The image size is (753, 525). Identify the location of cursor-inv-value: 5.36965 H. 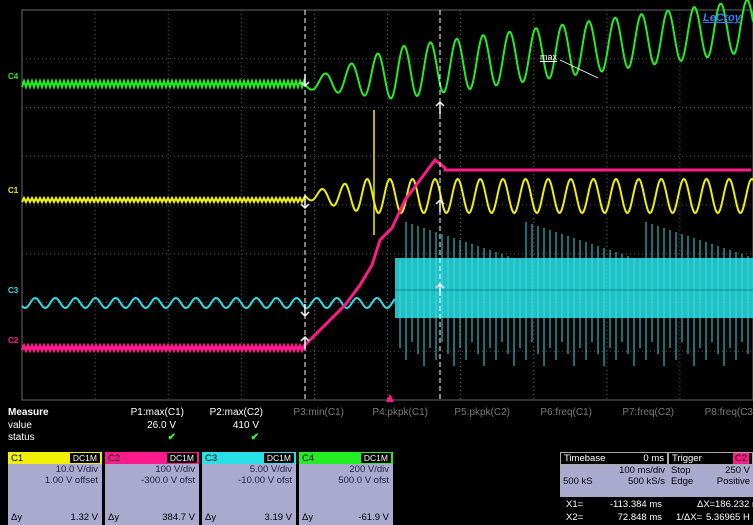
(728, 517).